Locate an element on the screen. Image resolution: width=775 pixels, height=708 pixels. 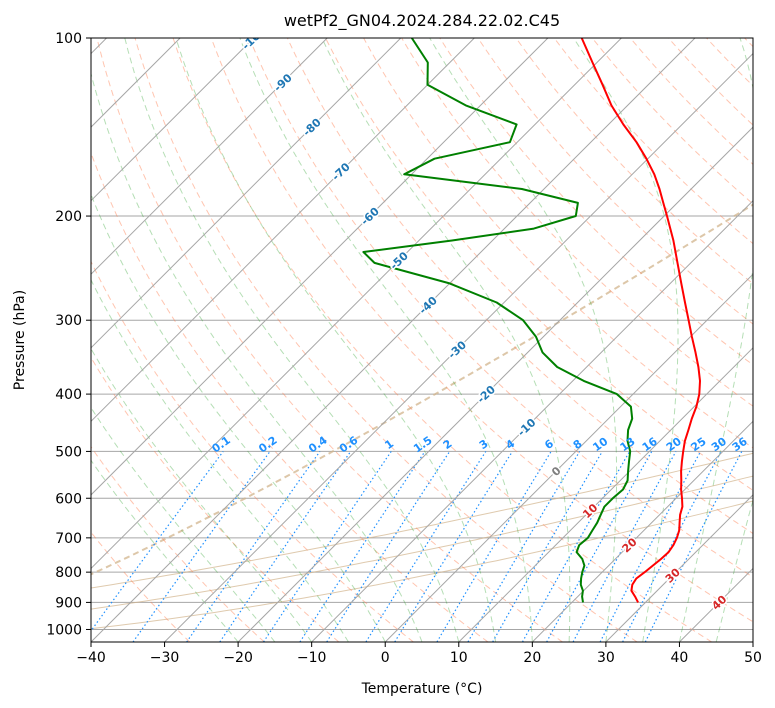
y-tick-label: 900 is located at coordinates (68, 603).